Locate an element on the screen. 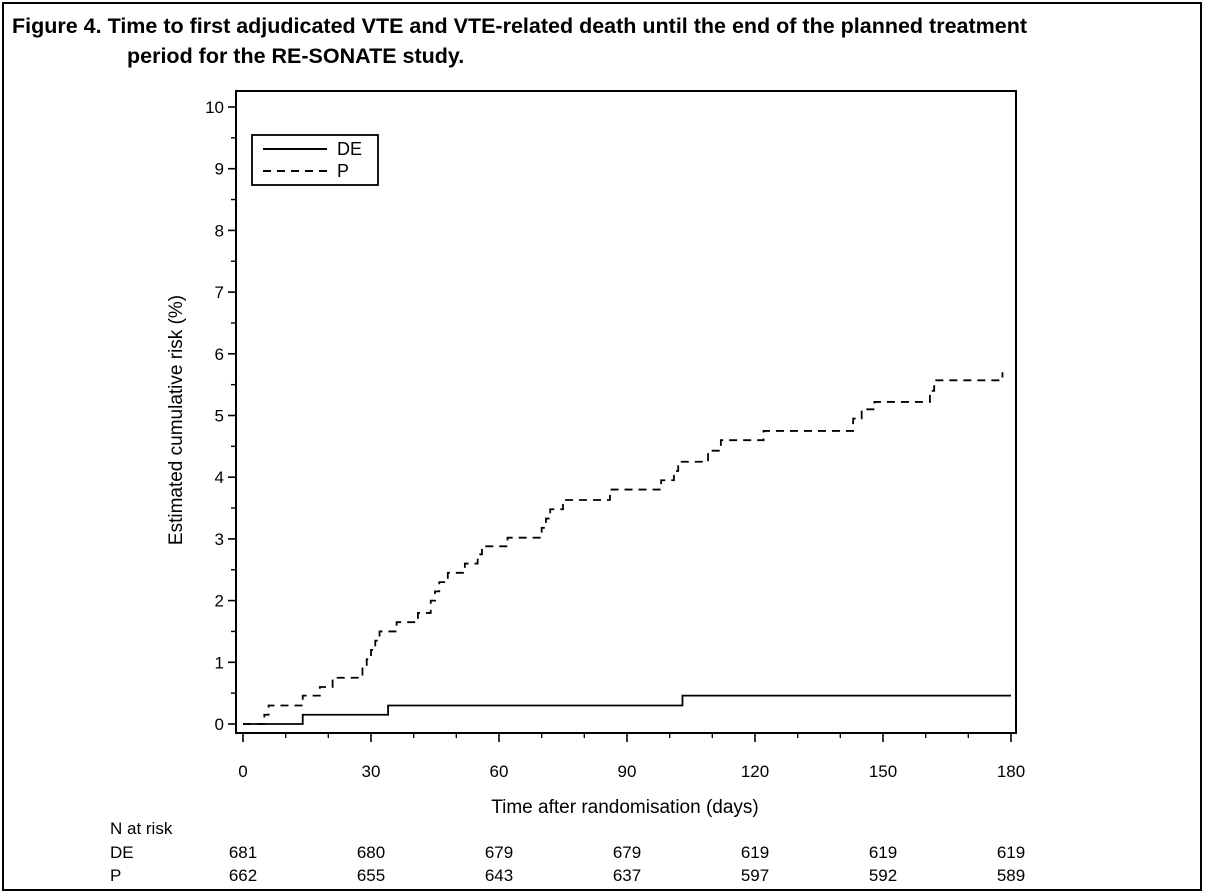 Image resolution: width=1206 pixels, height=896 pixels. risk-value: 680 is located at coordinates (371, 852).